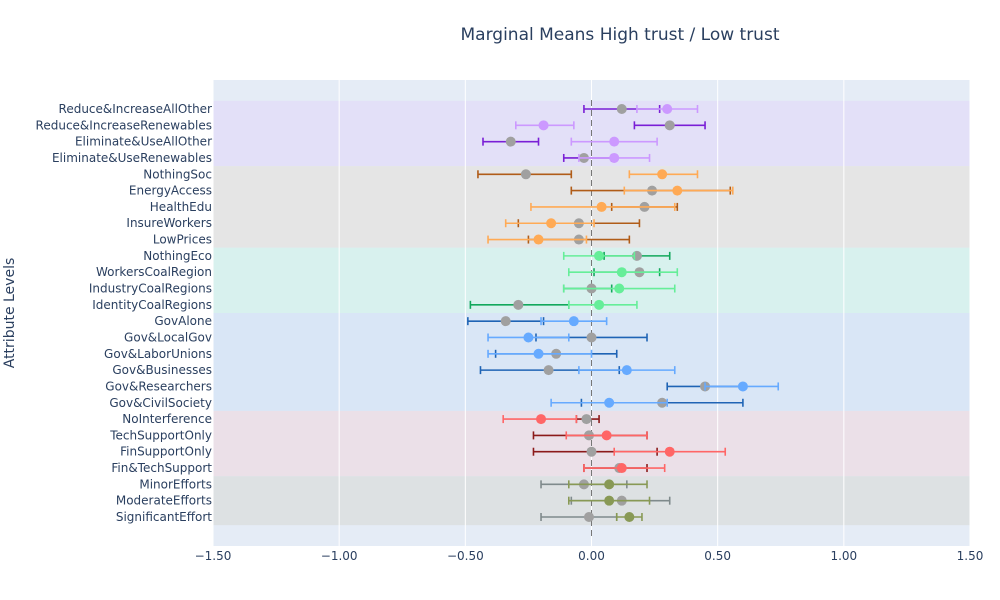 The width and height of the screenshot is (1000, 600). Describe the element at coordinates (161, 468) in the screenshot. I see `y-tick-label: Fin&TechSupport` at that location.